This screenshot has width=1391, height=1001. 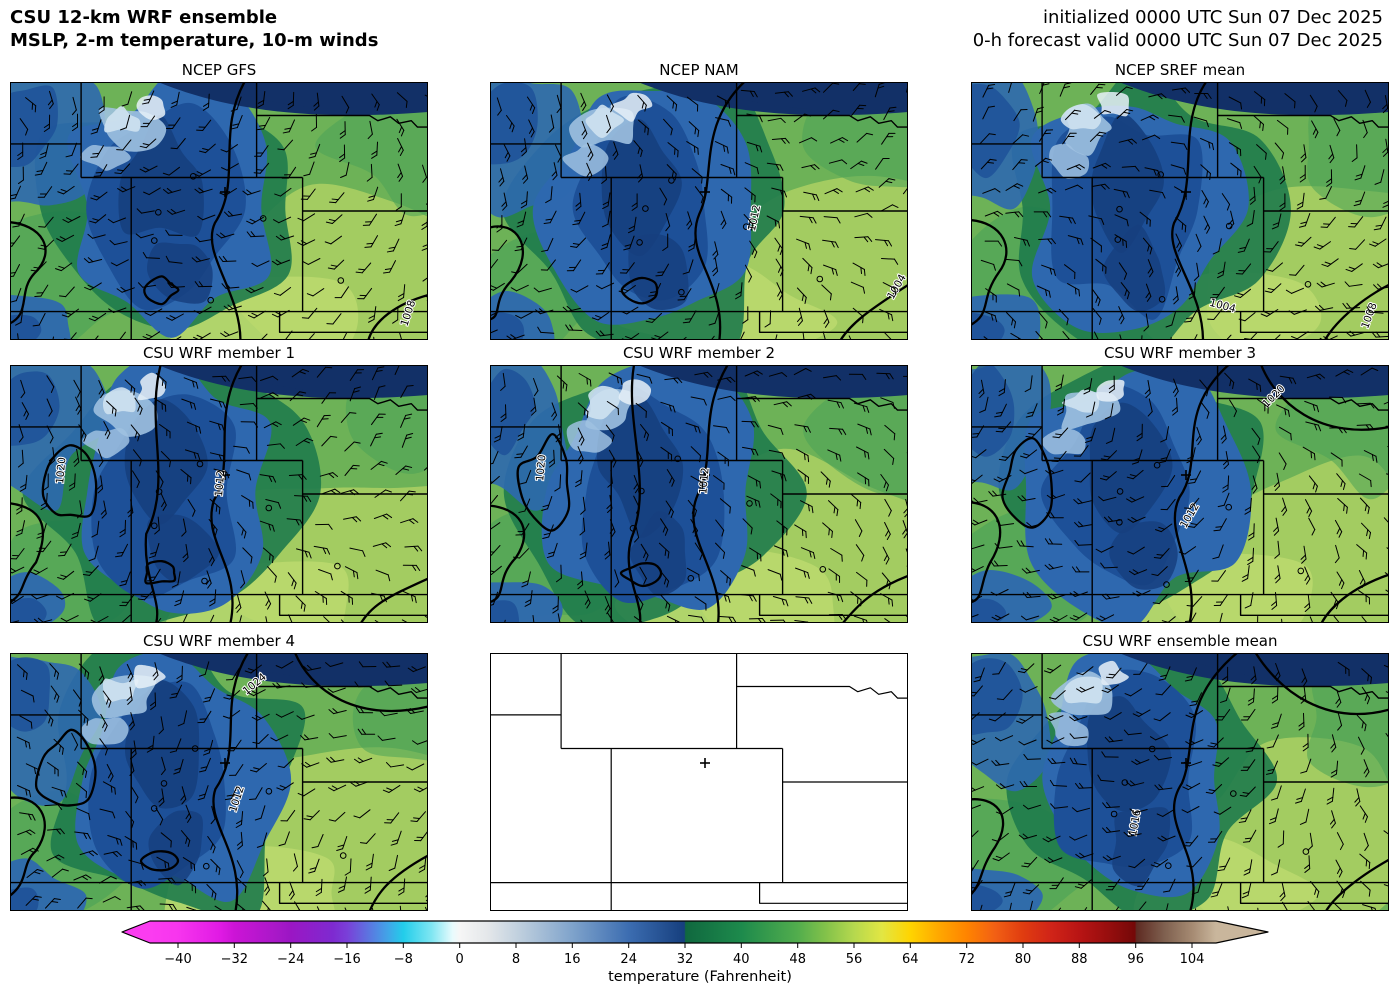 I want to click on colorbar-tick-label: 72, so click(x=966, y=959).